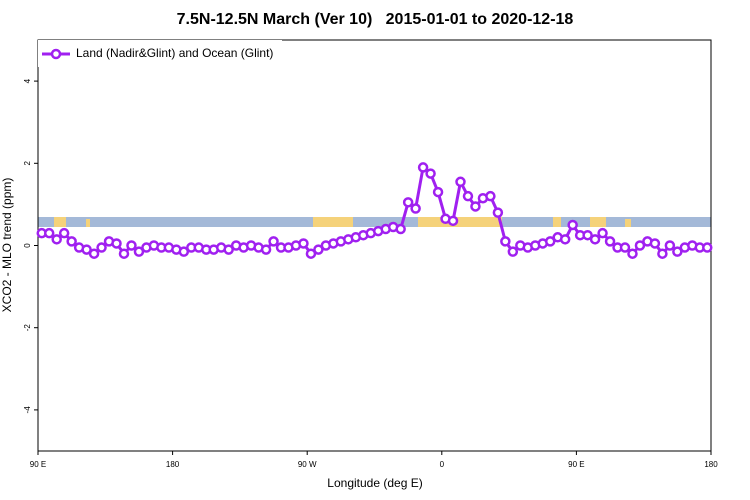 The image size is (750, 500). I want to click on ocean-band, so click(374, 222).